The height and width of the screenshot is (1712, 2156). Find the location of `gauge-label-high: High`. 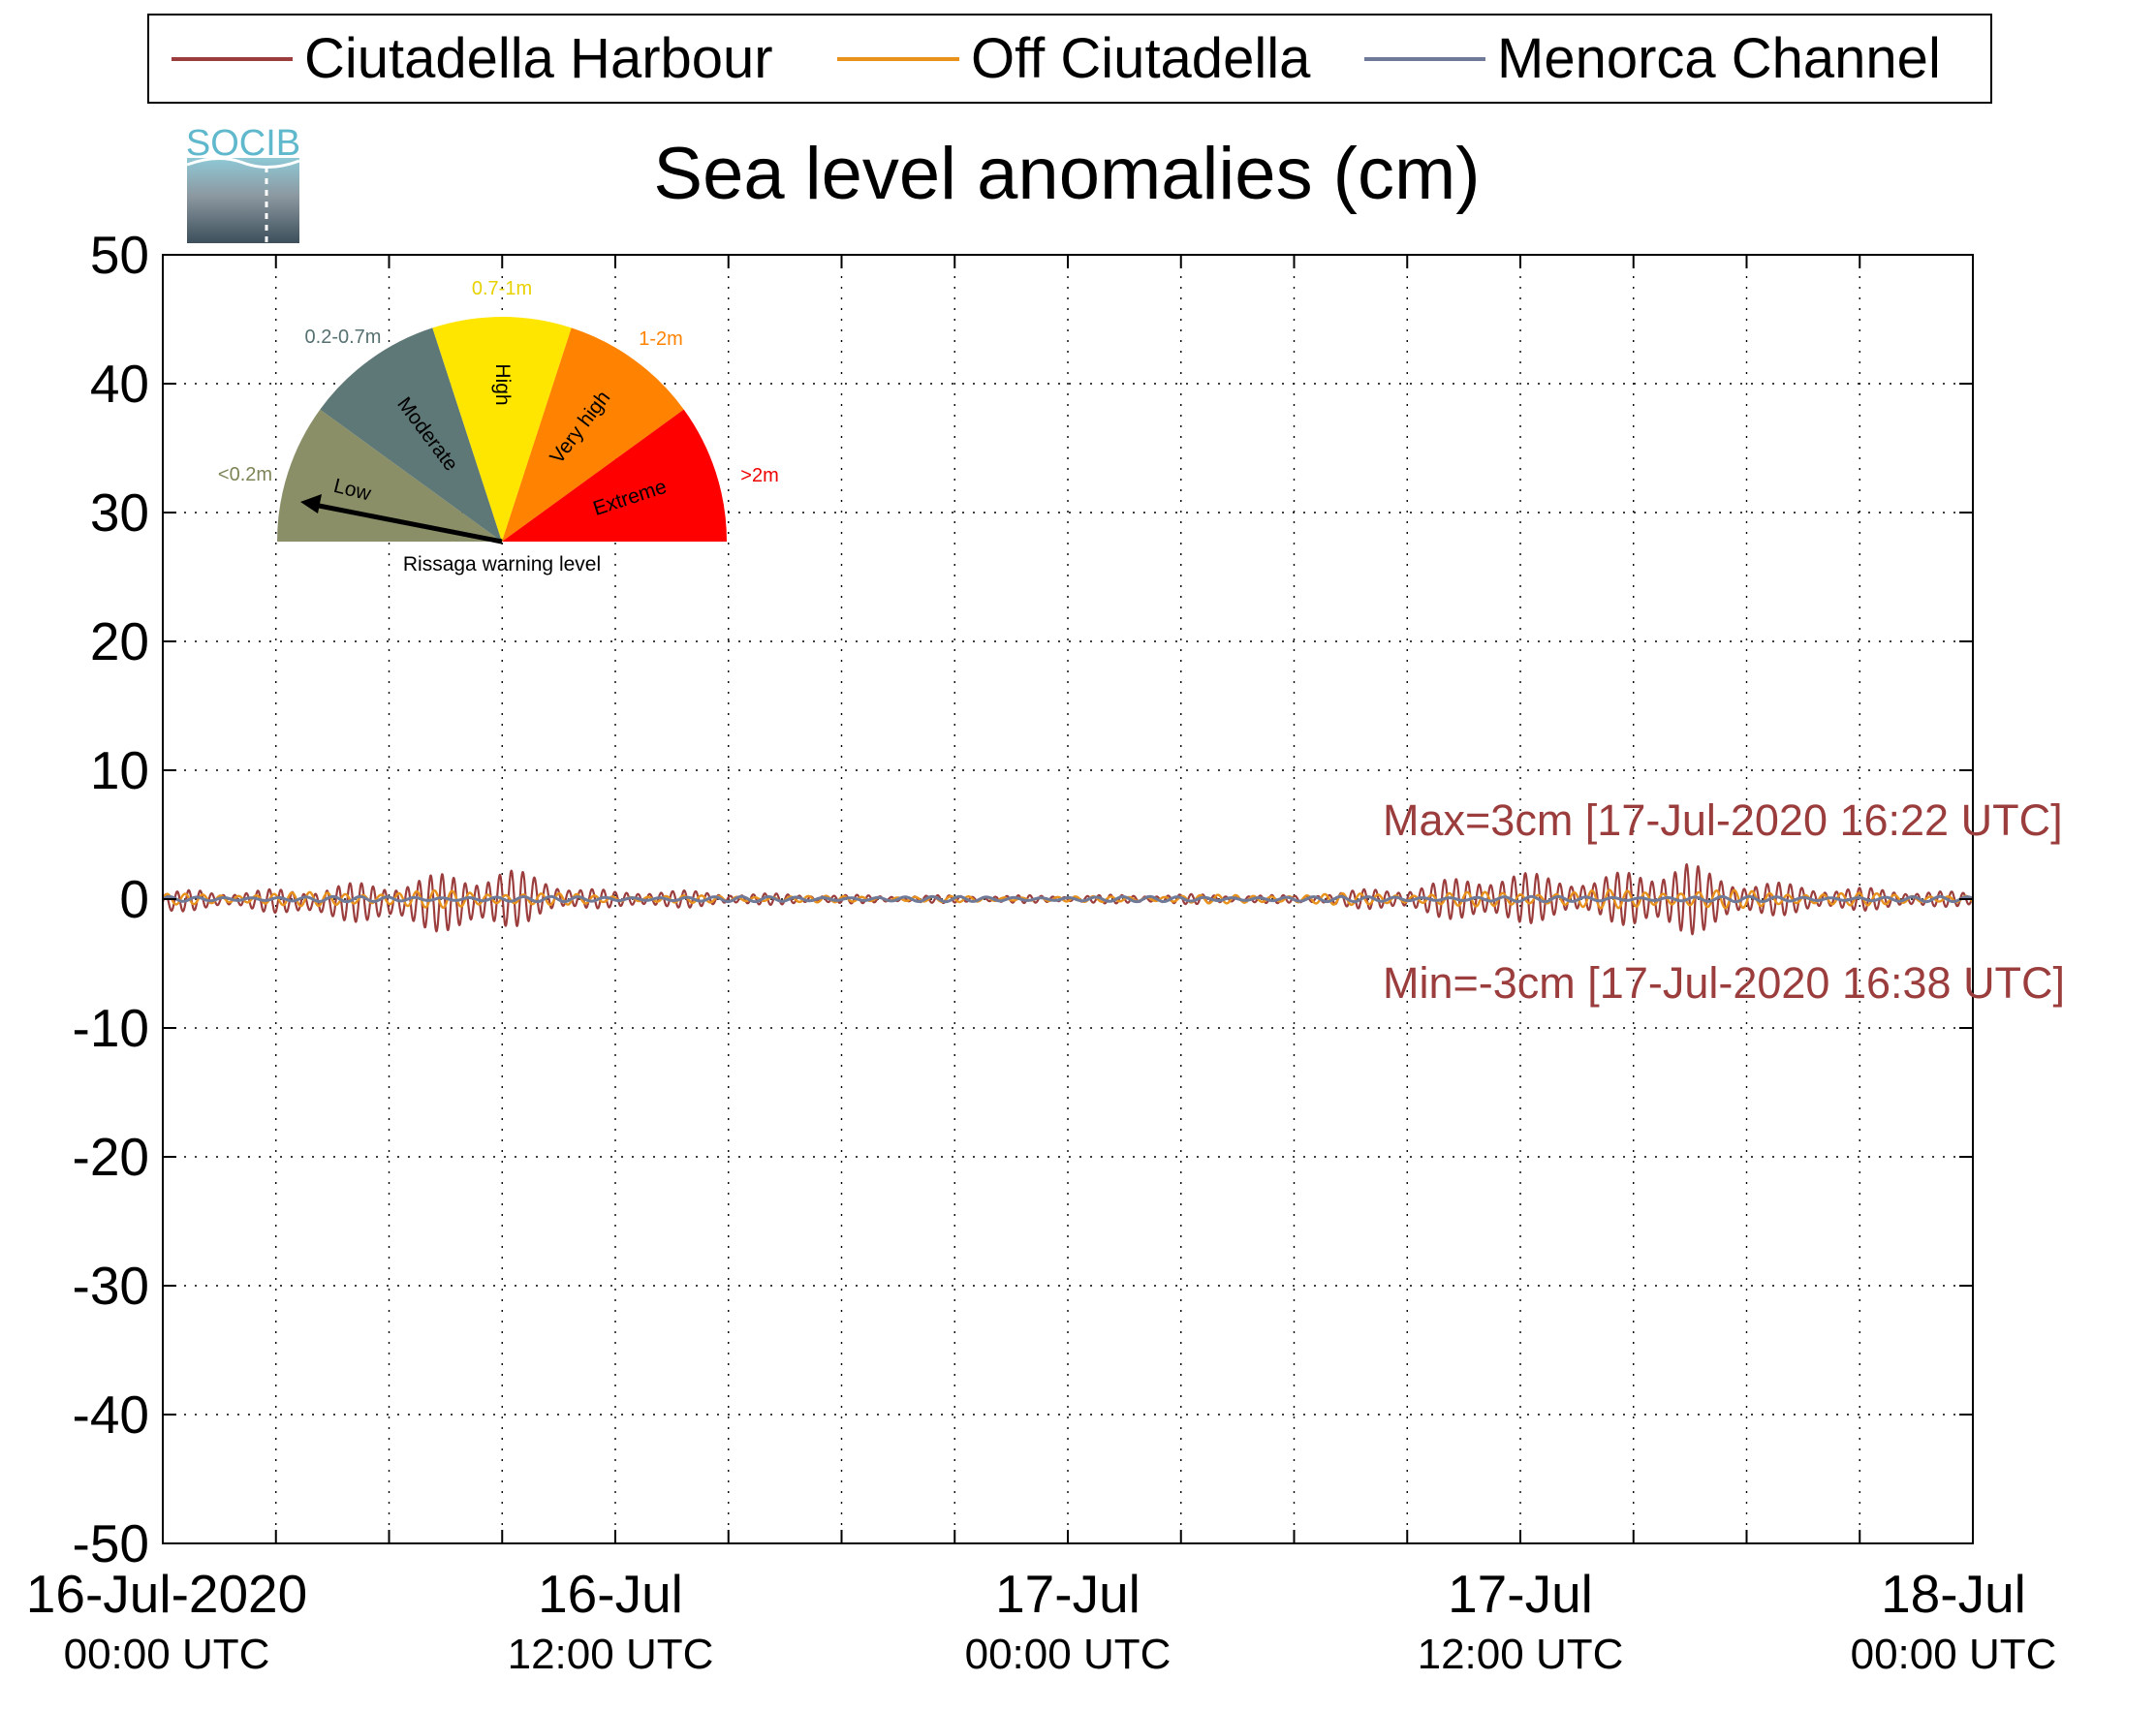

gauge-label-high: High is located at coordinates (503, 384).